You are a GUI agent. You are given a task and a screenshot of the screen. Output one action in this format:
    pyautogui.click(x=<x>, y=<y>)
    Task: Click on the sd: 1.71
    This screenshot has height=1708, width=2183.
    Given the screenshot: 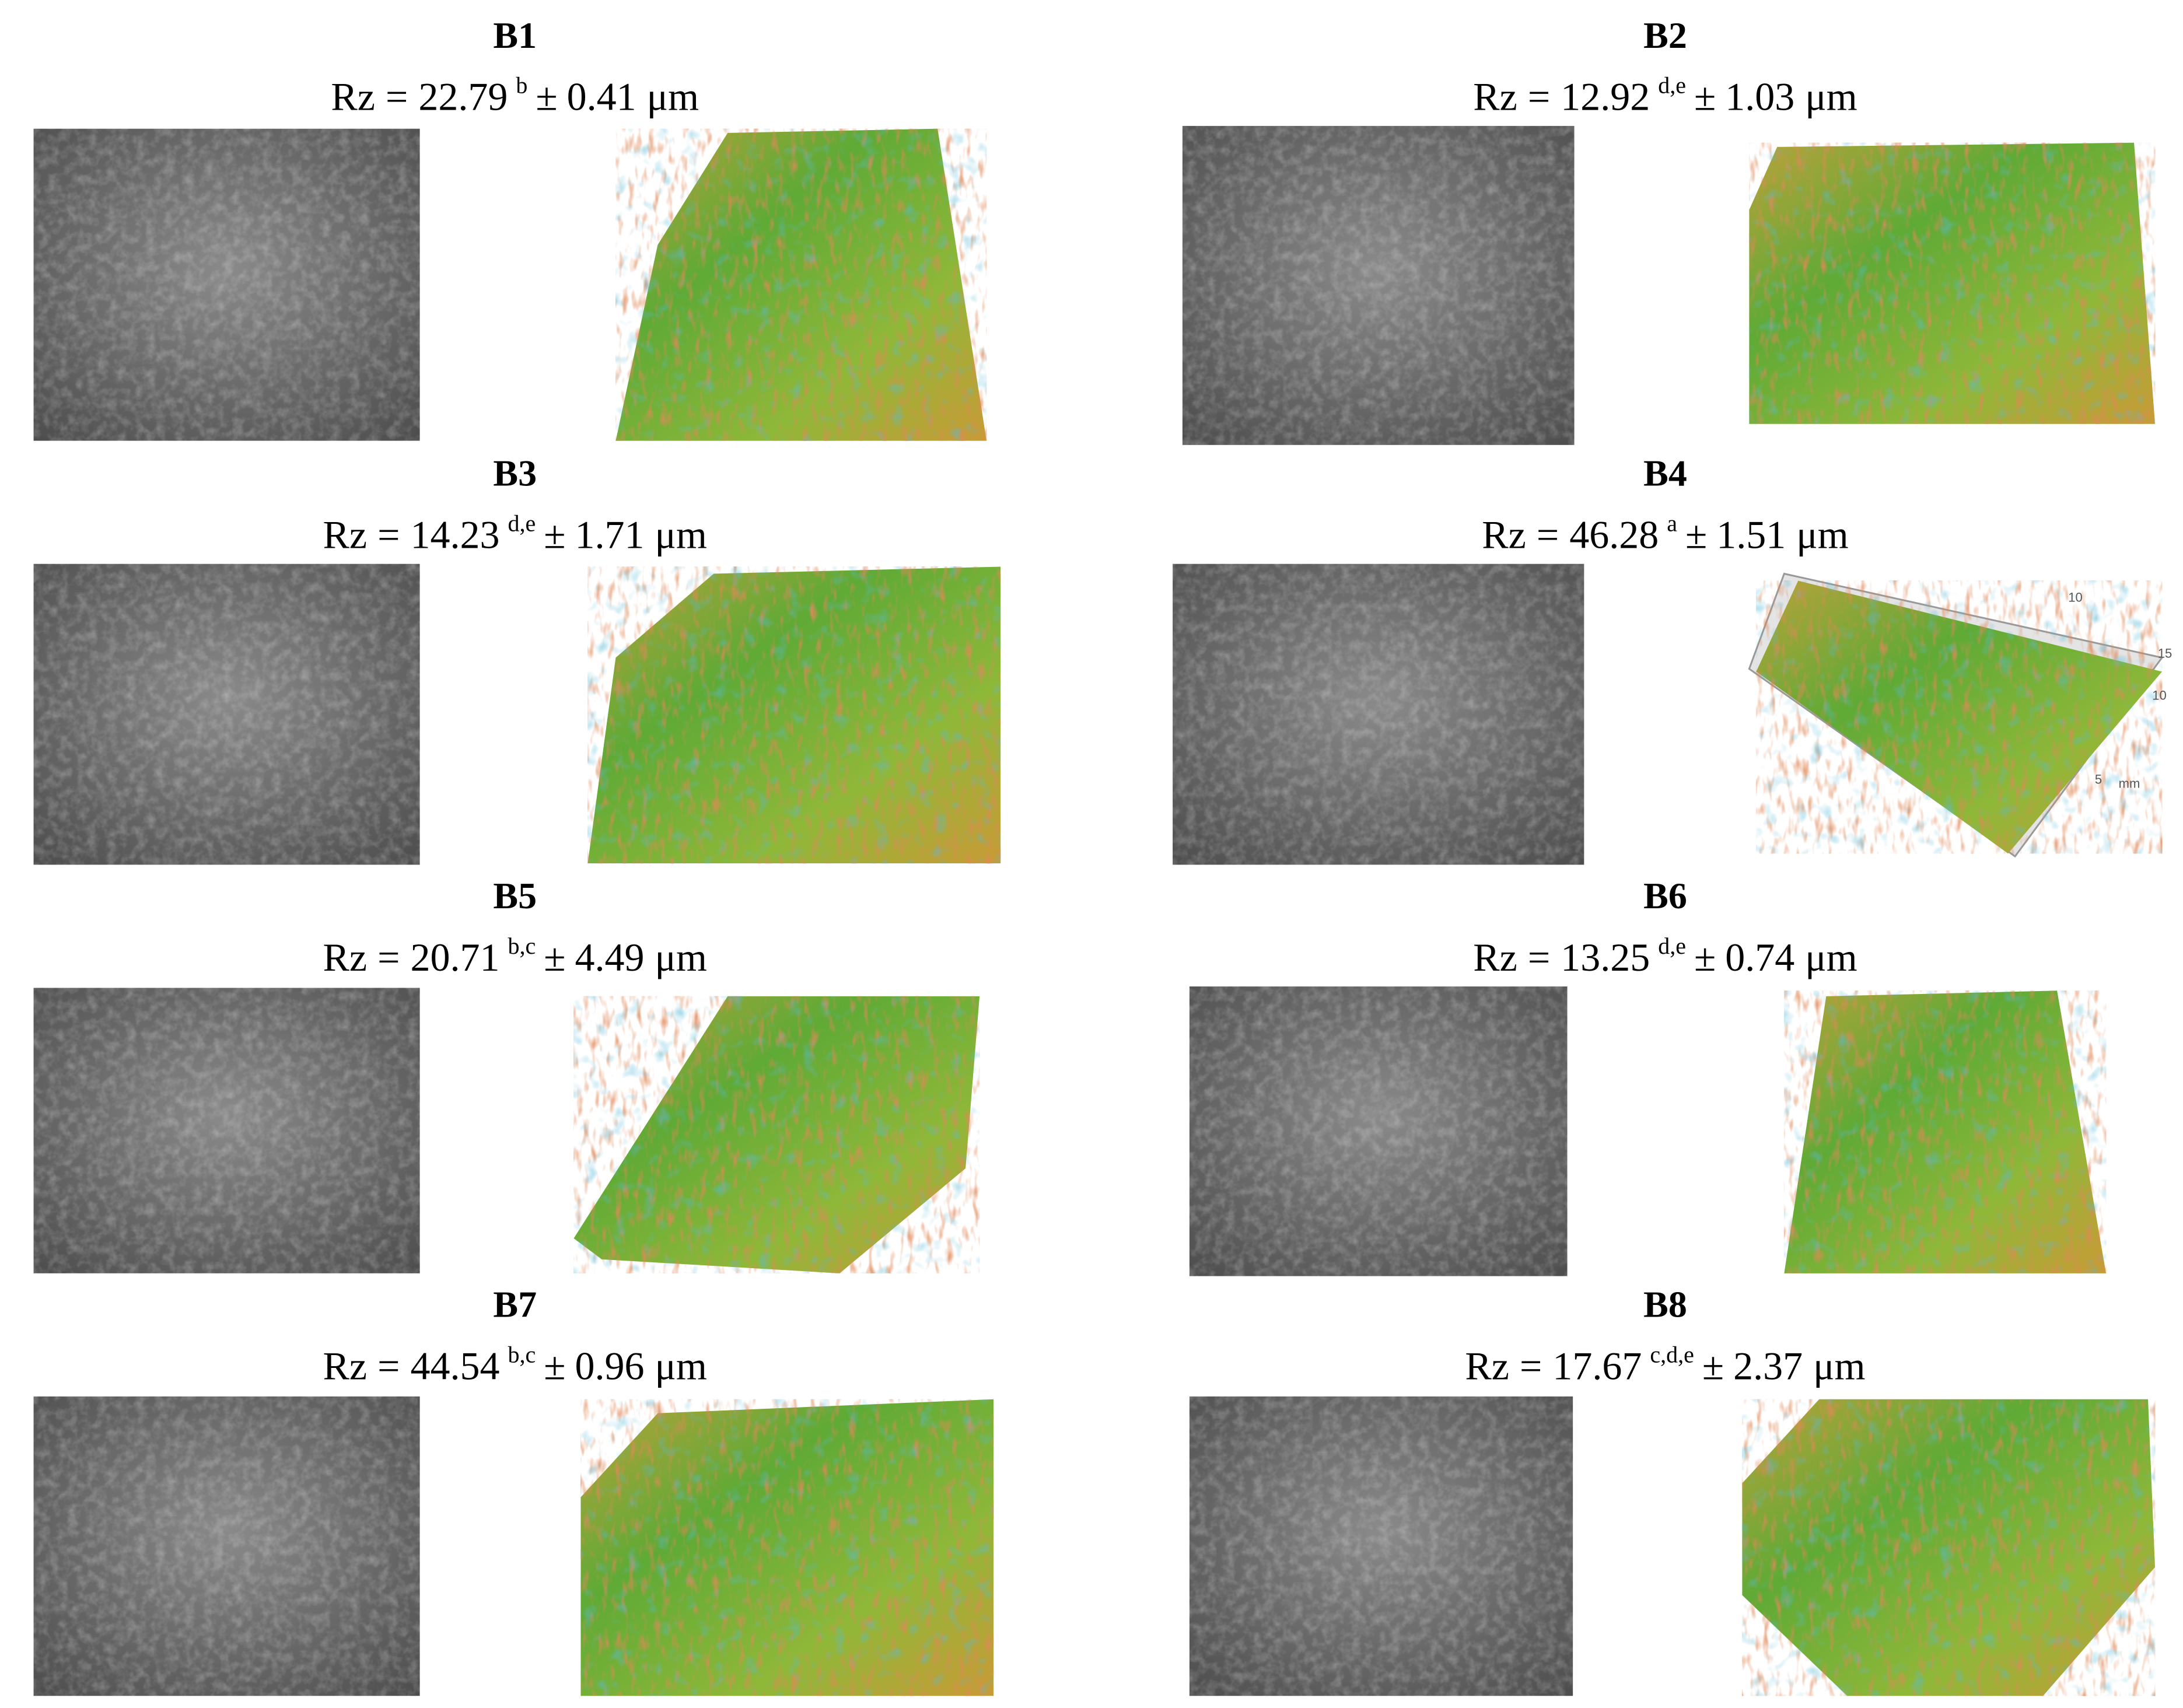 What is the action you would take?
    pyautogui.click(x=610, y=534)
    